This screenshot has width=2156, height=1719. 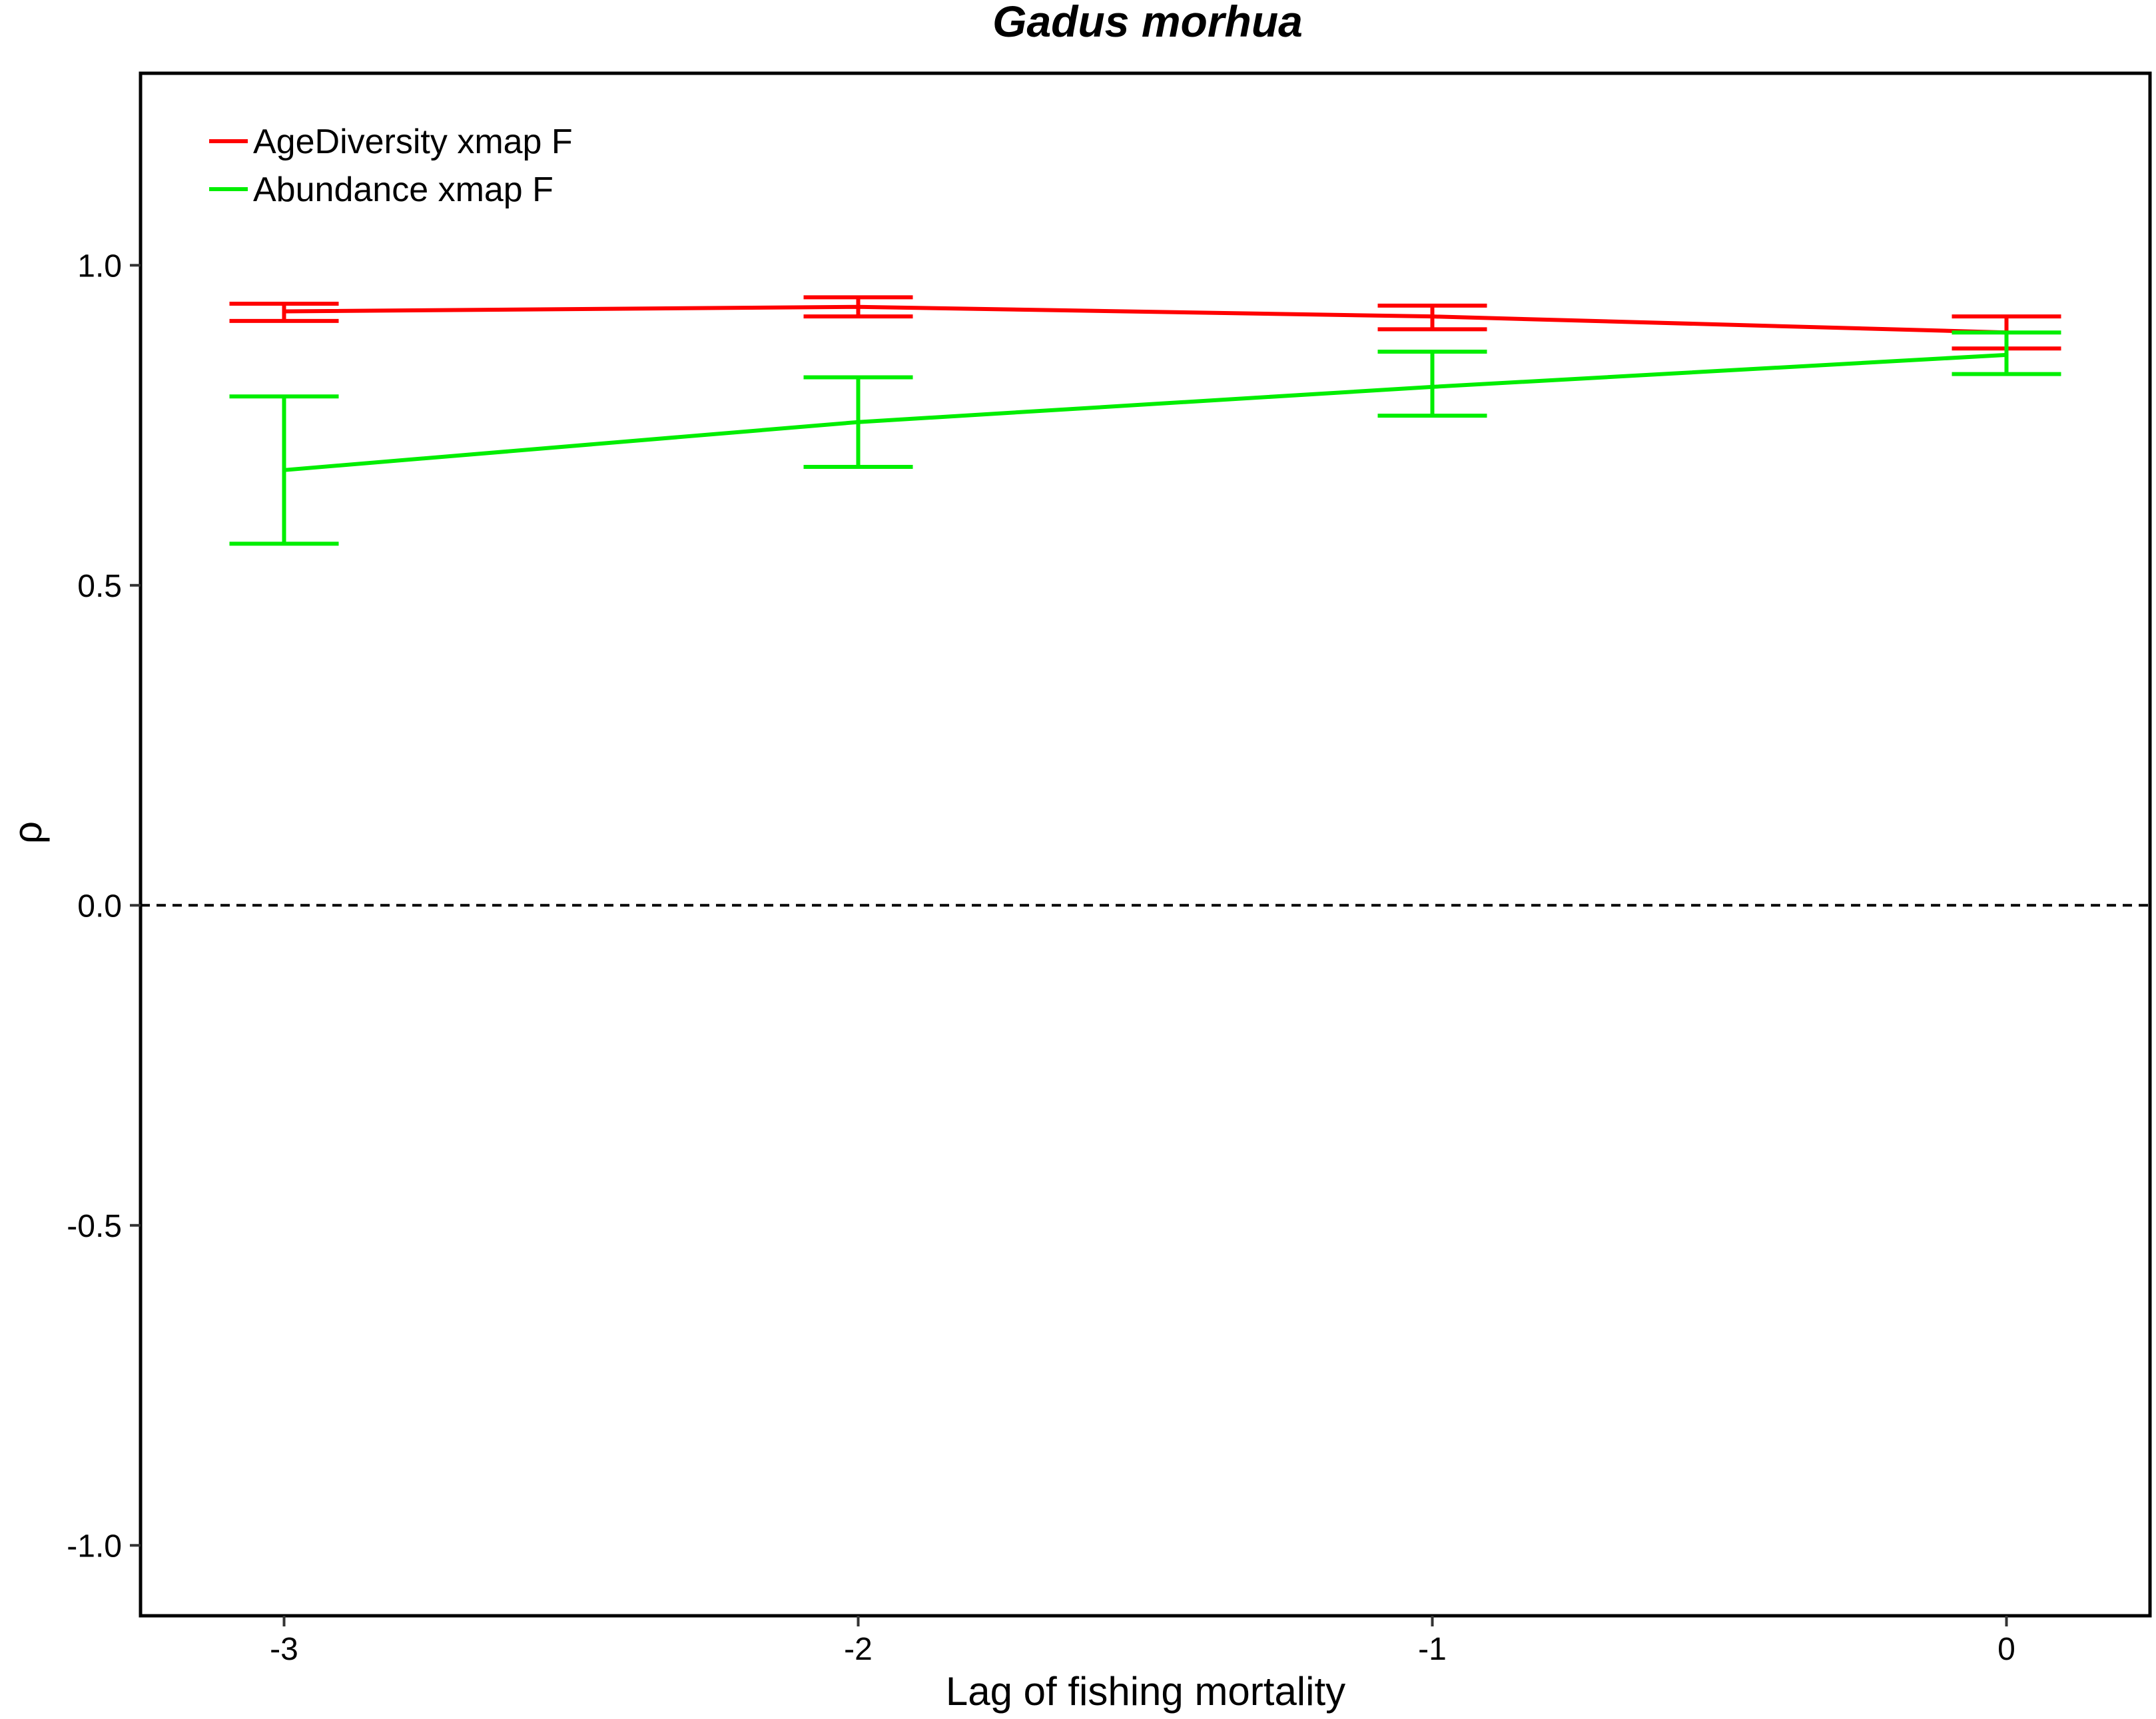 I want to click on y-tick-label: -0.5, so click(x=94, y=1226).